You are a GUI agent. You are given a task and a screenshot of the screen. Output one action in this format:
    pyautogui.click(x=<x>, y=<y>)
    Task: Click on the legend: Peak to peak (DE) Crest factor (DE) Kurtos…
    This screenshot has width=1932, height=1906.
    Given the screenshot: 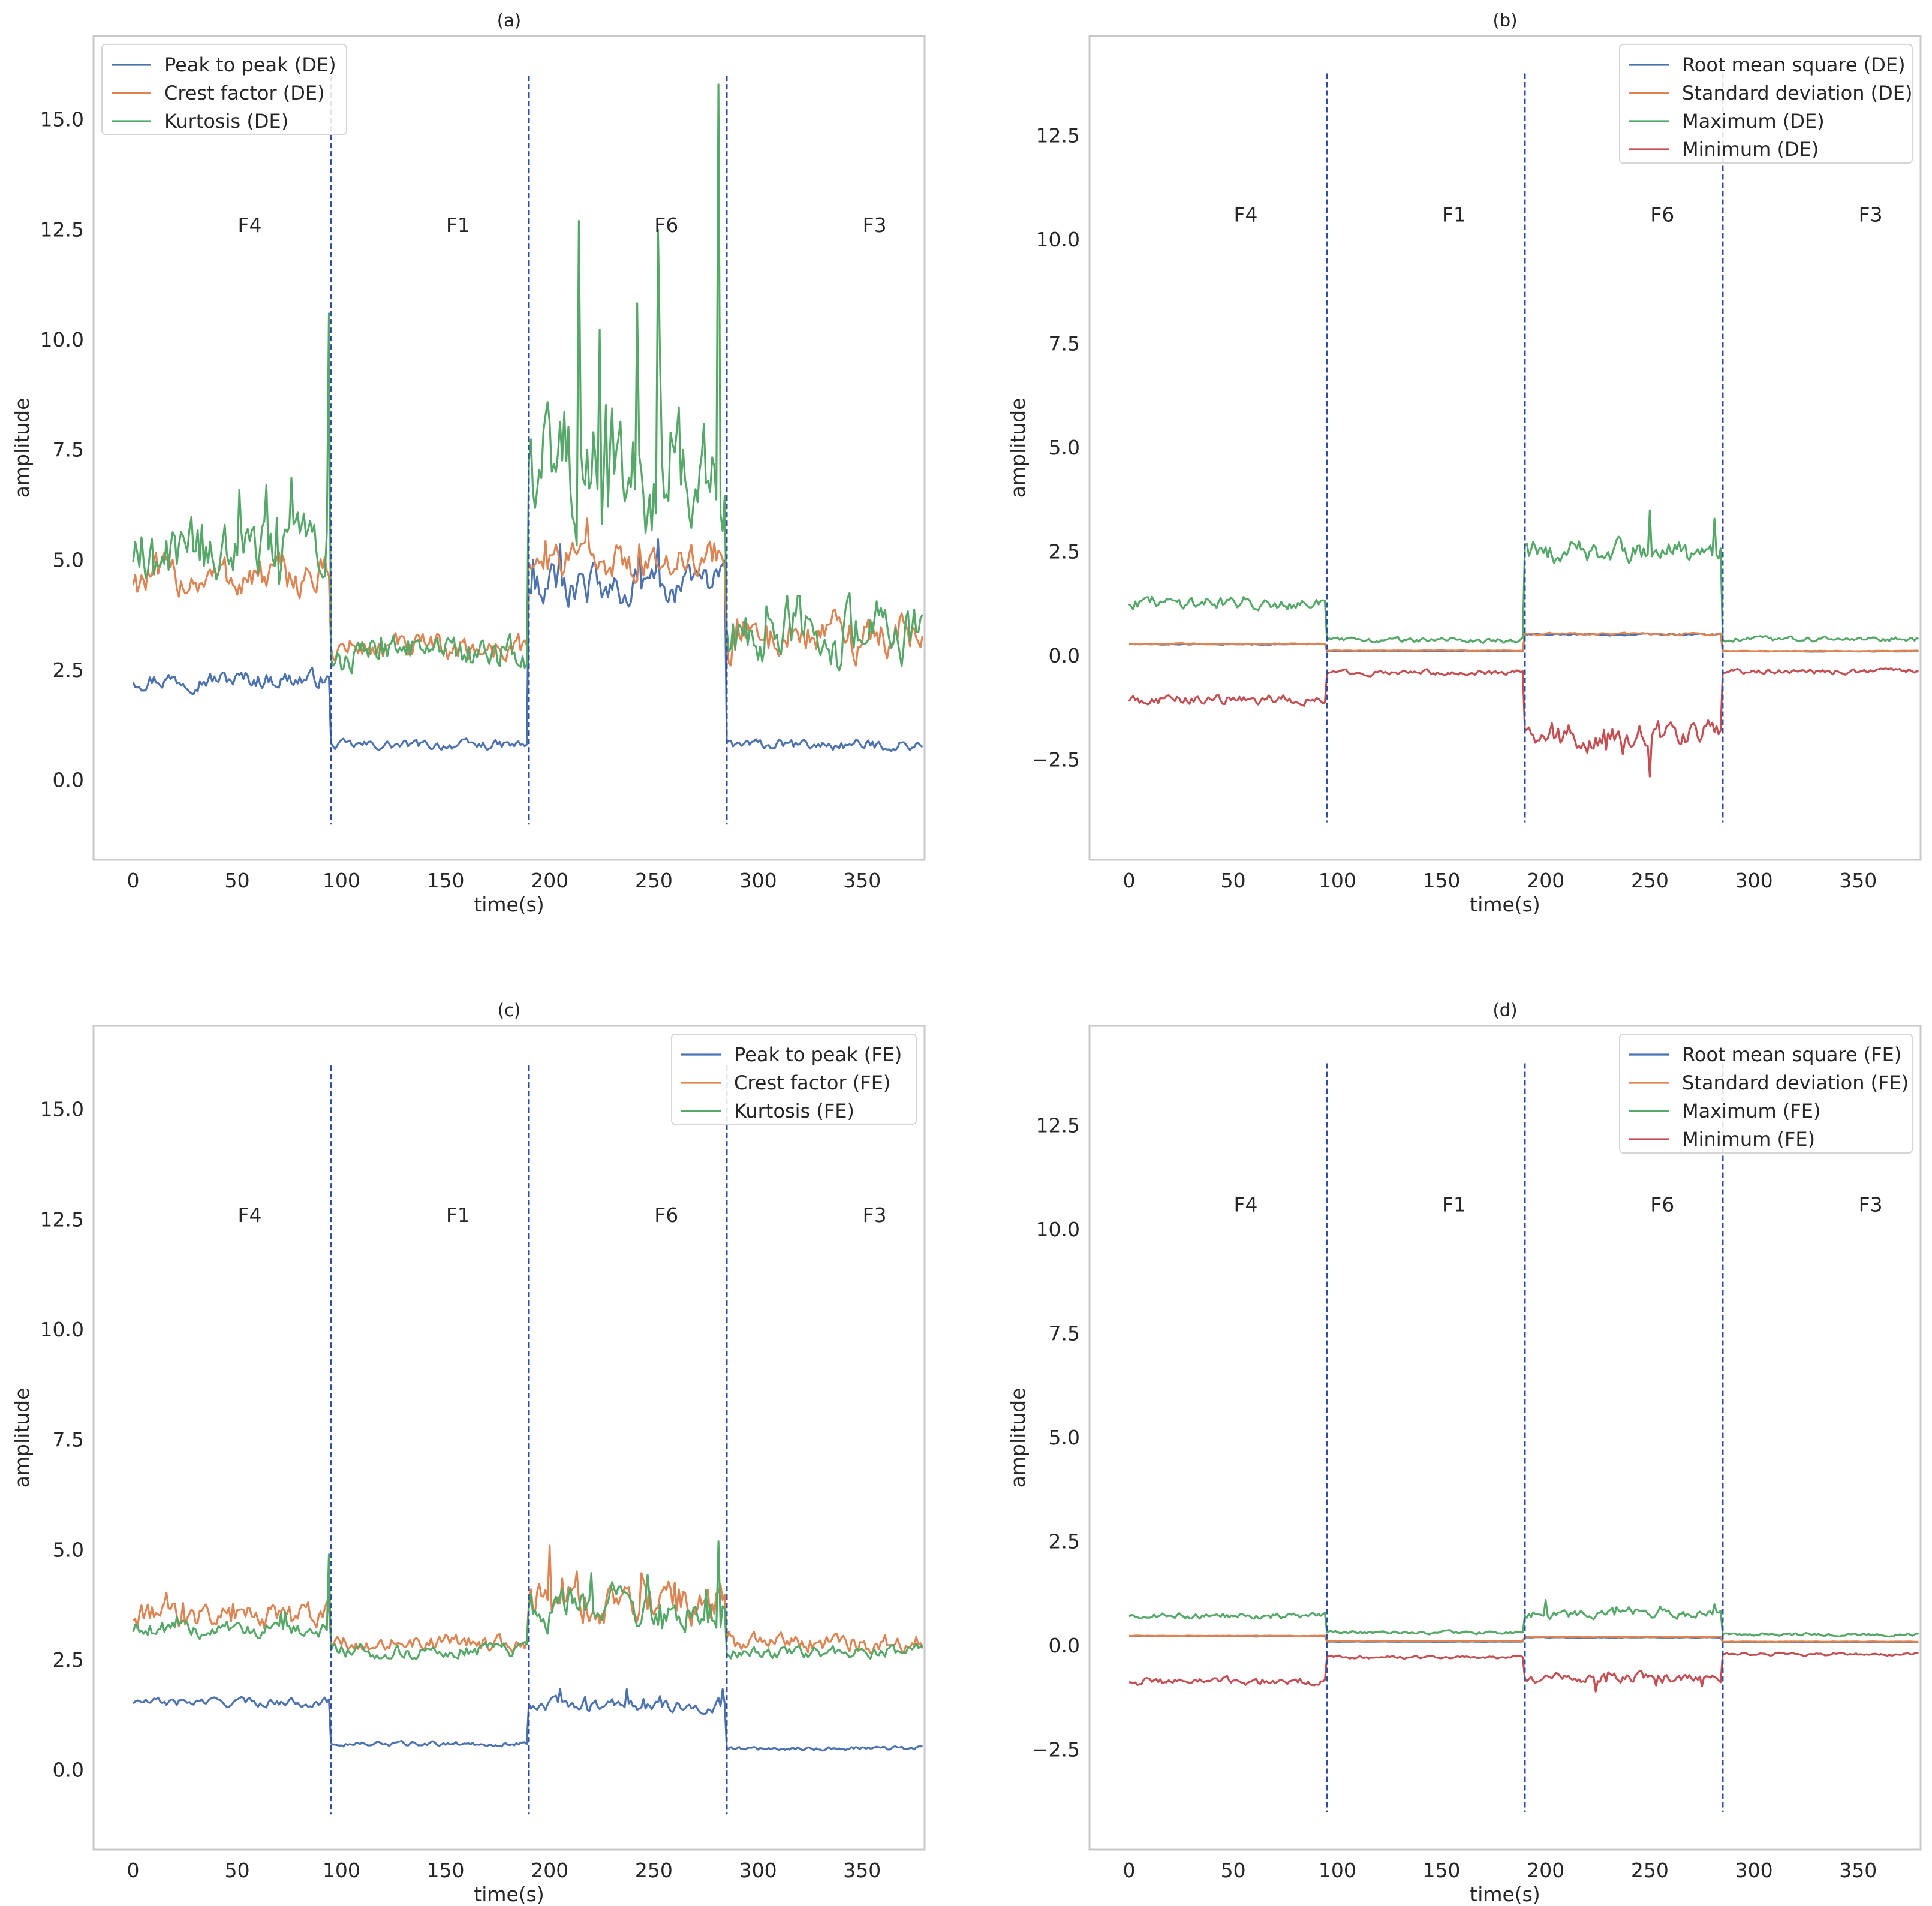 What is the action you would take?
    pyautogui.click(x=224, y=89)
    